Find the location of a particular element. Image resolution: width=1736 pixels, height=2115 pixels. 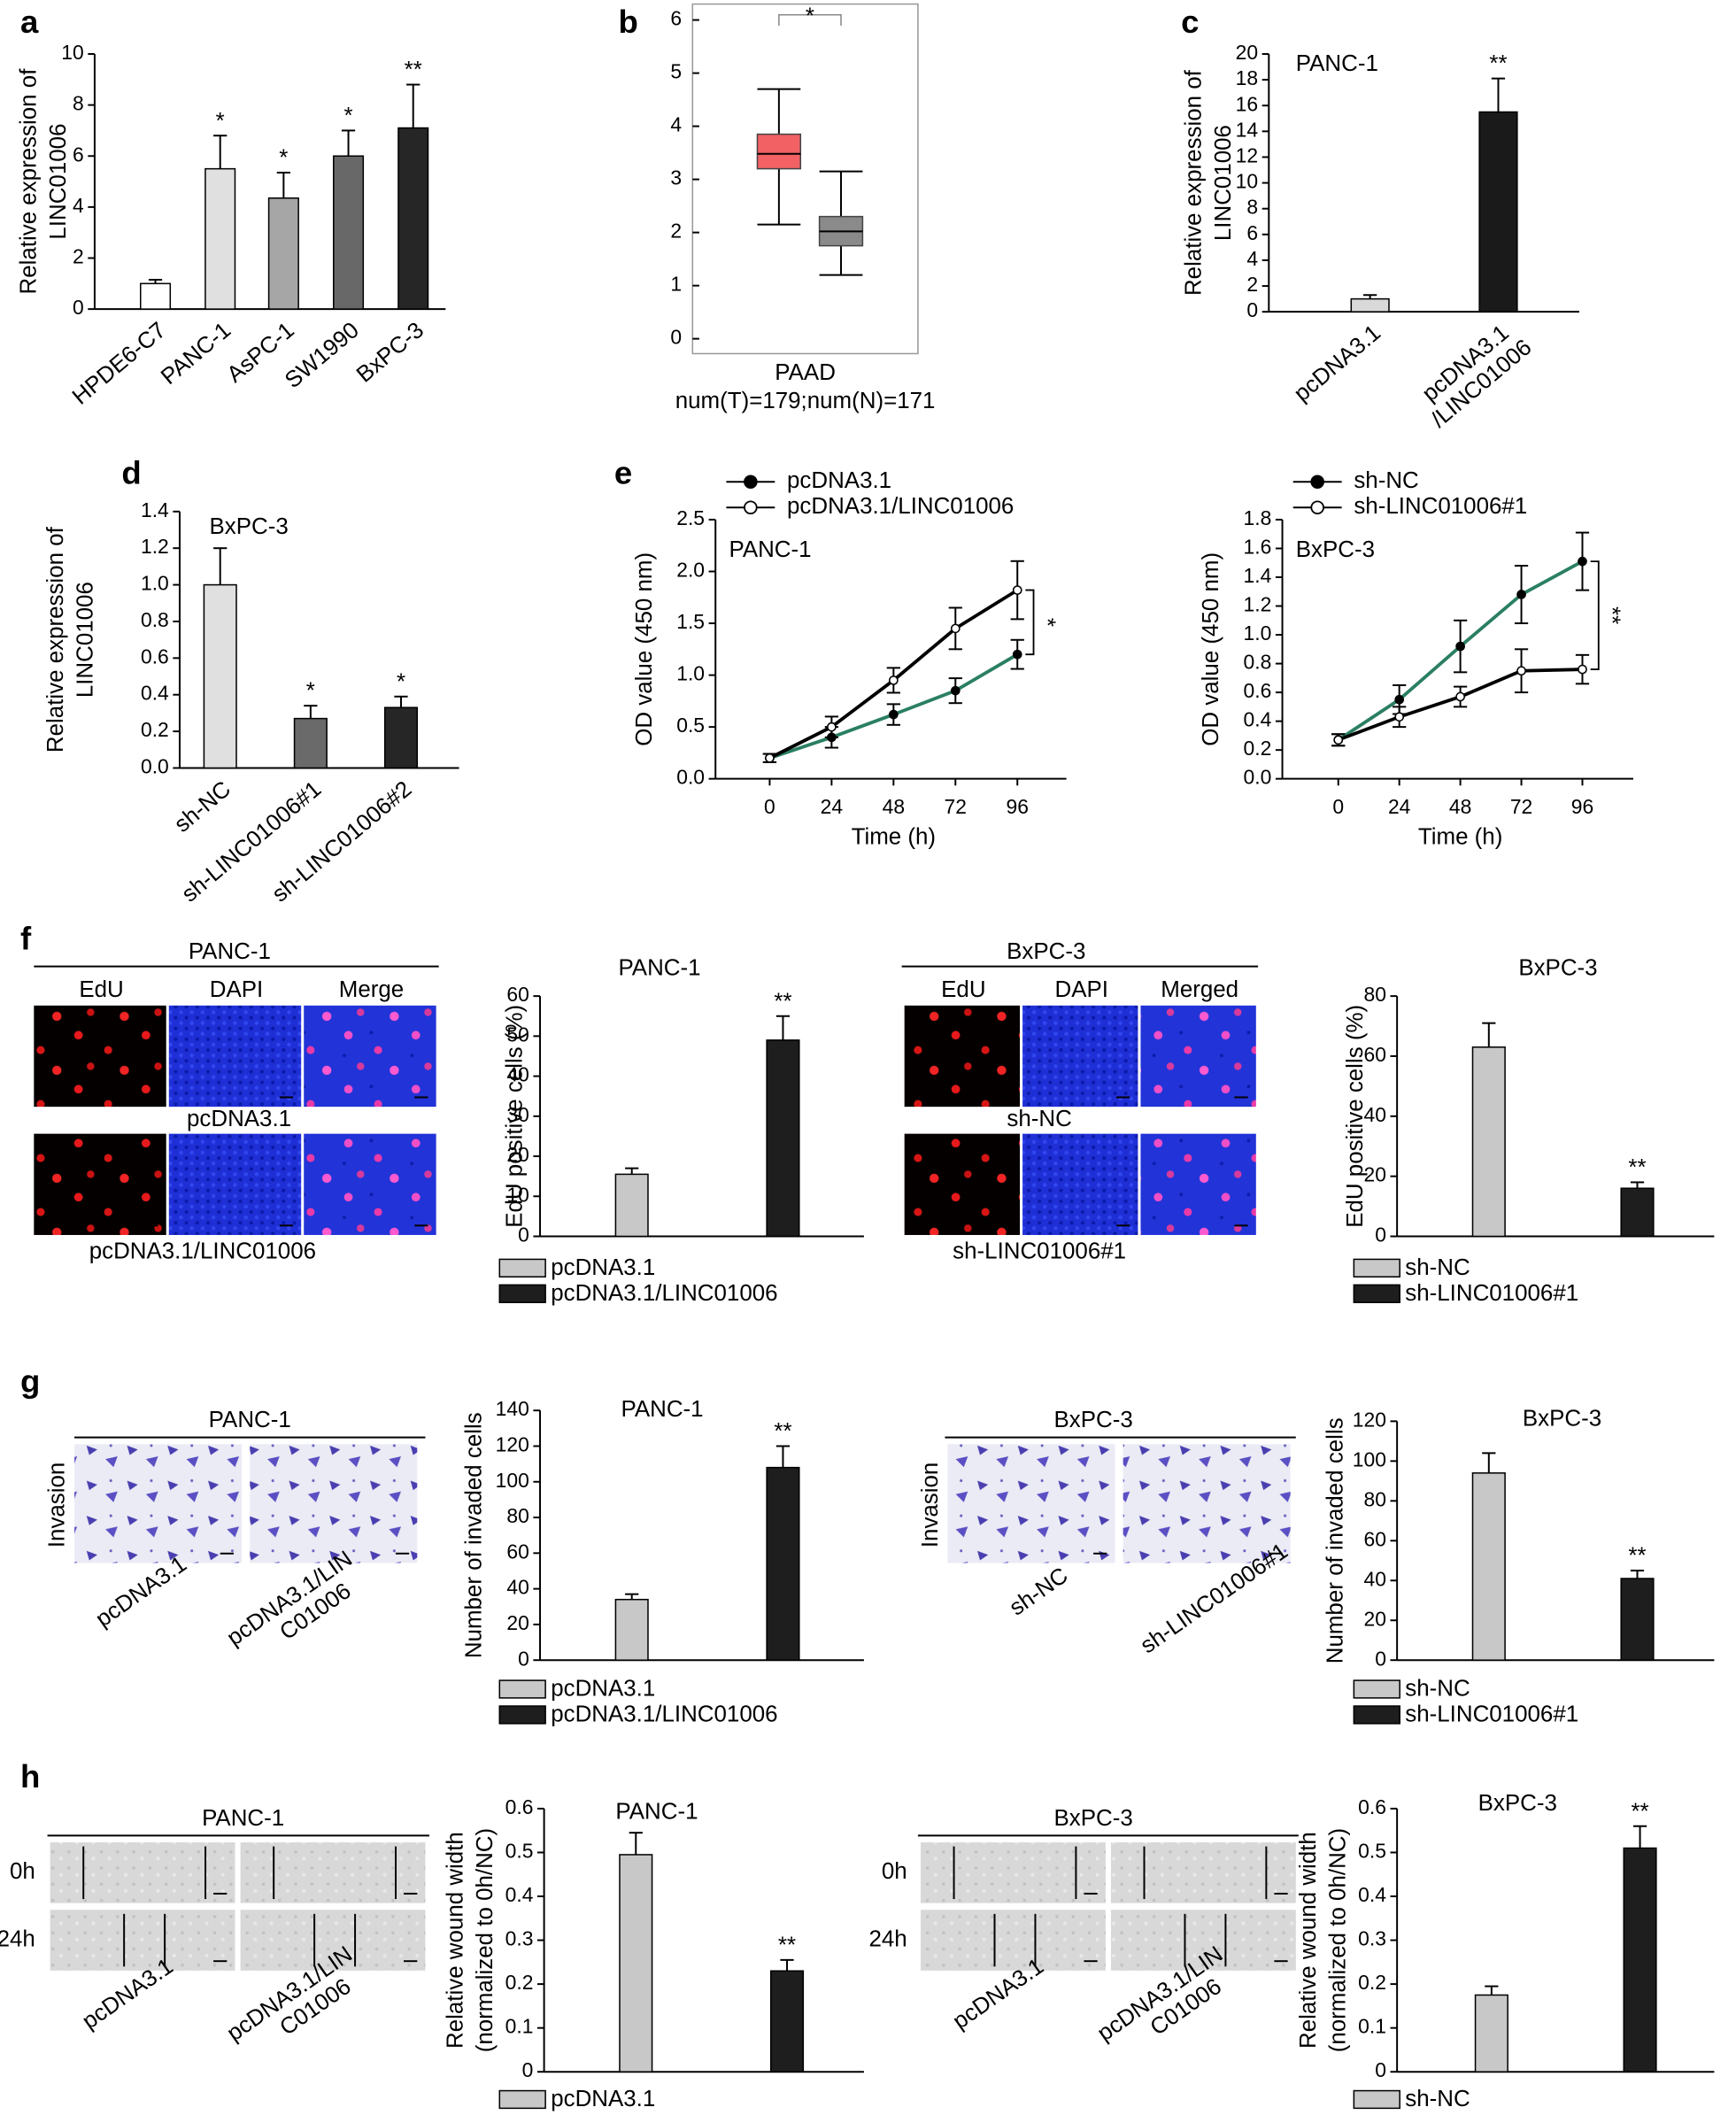

panel-letter: e is located at coordinates (623, 472).